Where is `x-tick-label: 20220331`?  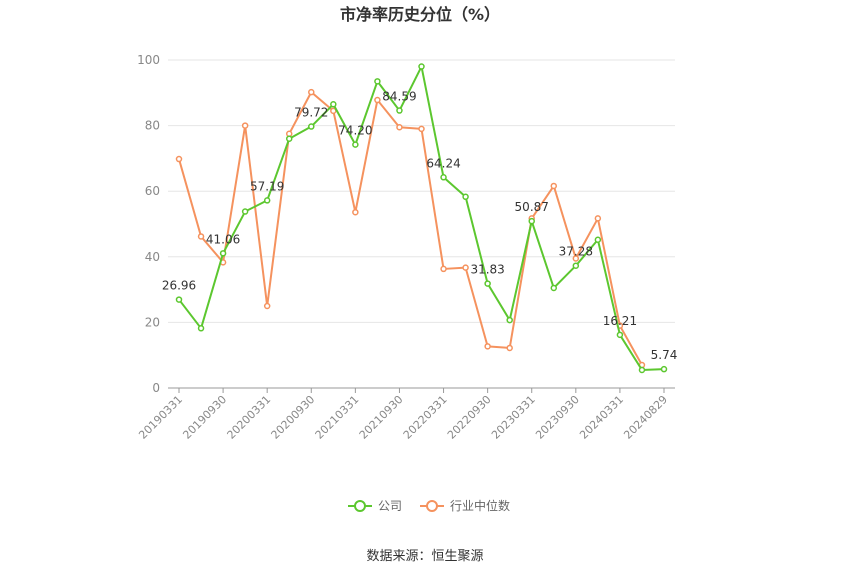
x-tick-label: 20220331 is located at coordinates (425, 417).